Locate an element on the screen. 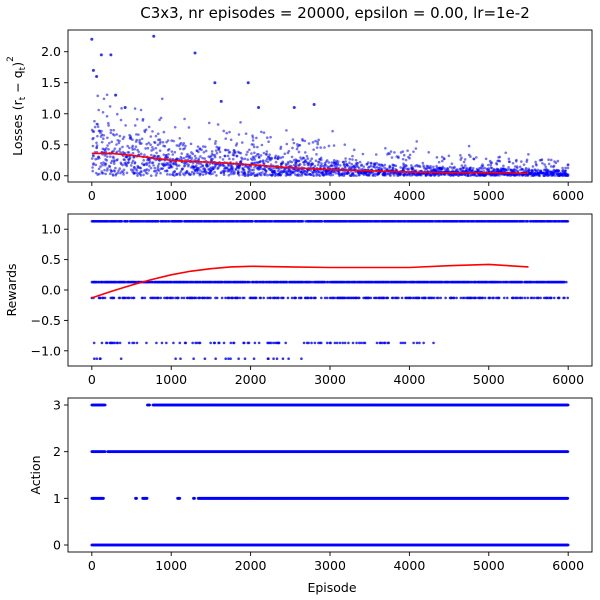 The width and height of the screenshot is (600, 600). losses-x-tick-label: 1000 is located at coordinates (171, 195).